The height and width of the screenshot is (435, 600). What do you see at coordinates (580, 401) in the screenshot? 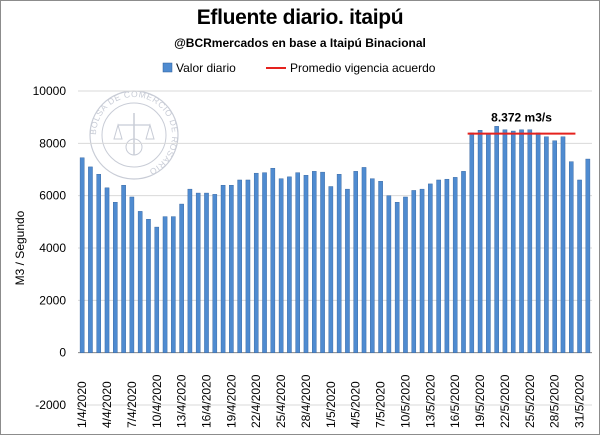
I see `x-tick-label: 31/5/2020` at bounding box center [580, 401].